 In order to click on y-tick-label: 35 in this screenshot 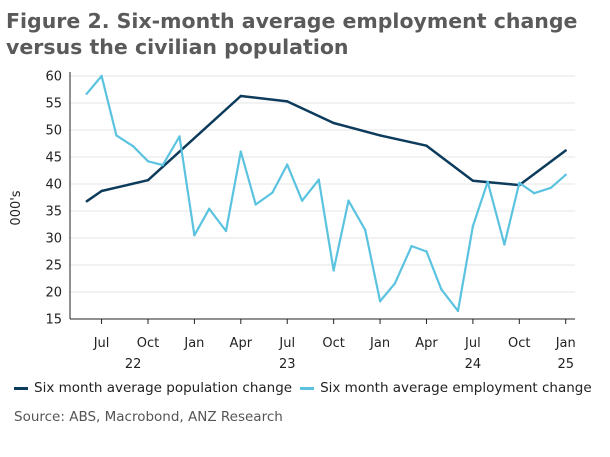, I will do `click(53, 212)`.